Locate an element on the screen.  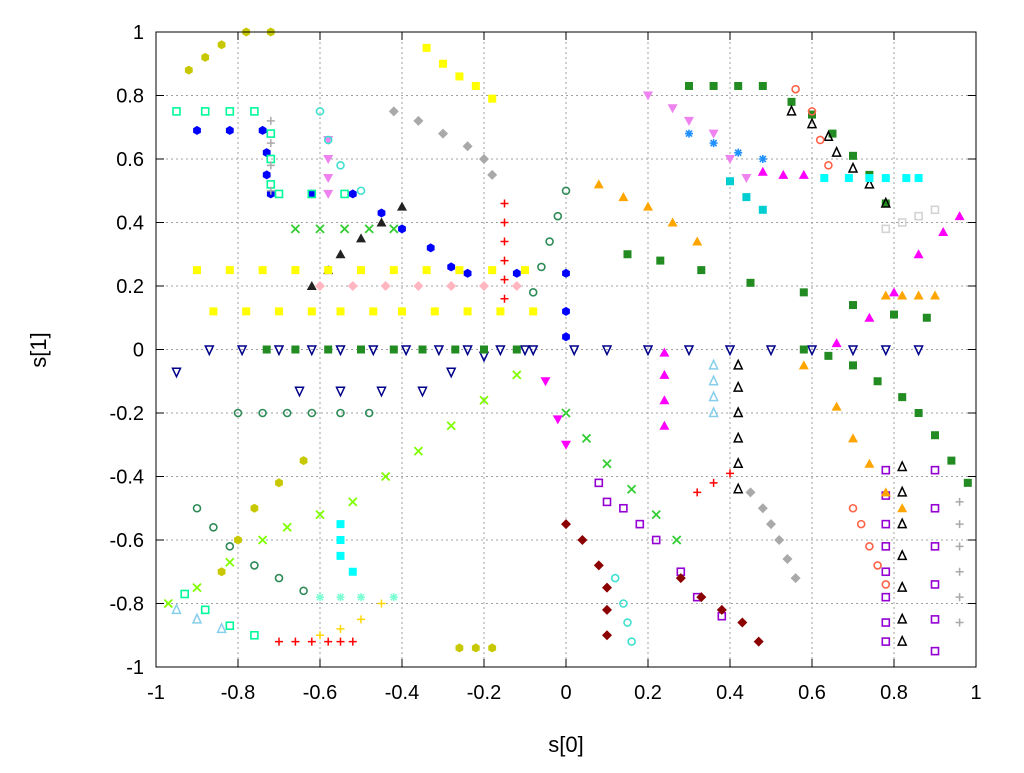
y-tick-label: -0.6 is located at coordinates (127, 541).